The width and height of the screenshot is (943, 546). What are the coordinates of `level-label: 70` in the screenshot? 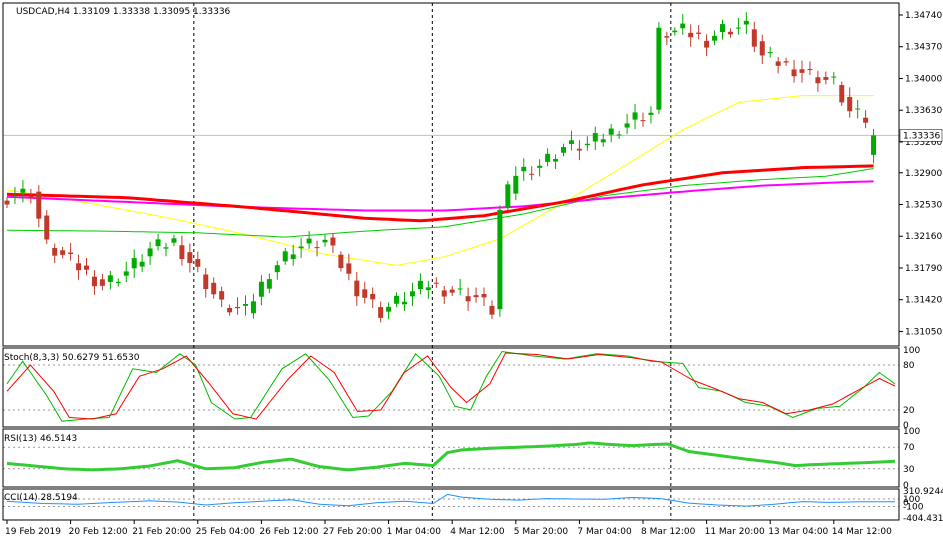 It's located at (909, 448).